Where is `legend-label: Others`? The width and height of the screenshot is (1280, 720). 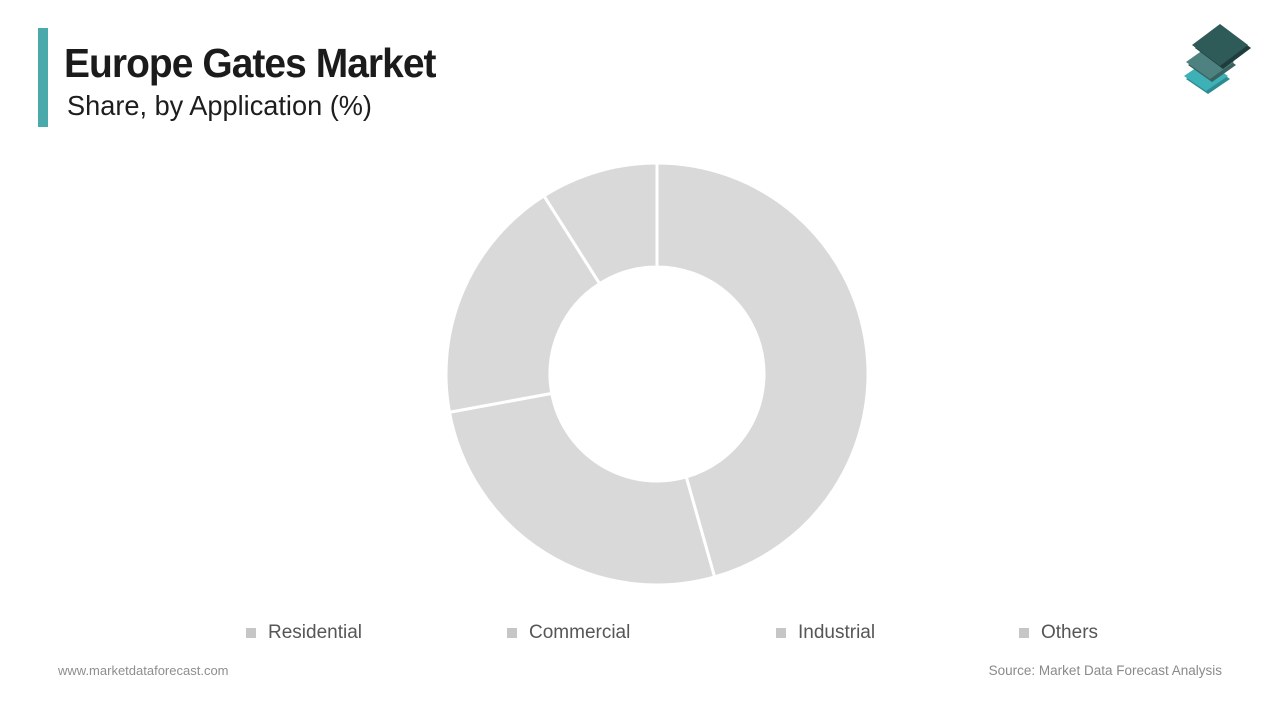
legend-label: Others is located at coordinates (1070, 632).